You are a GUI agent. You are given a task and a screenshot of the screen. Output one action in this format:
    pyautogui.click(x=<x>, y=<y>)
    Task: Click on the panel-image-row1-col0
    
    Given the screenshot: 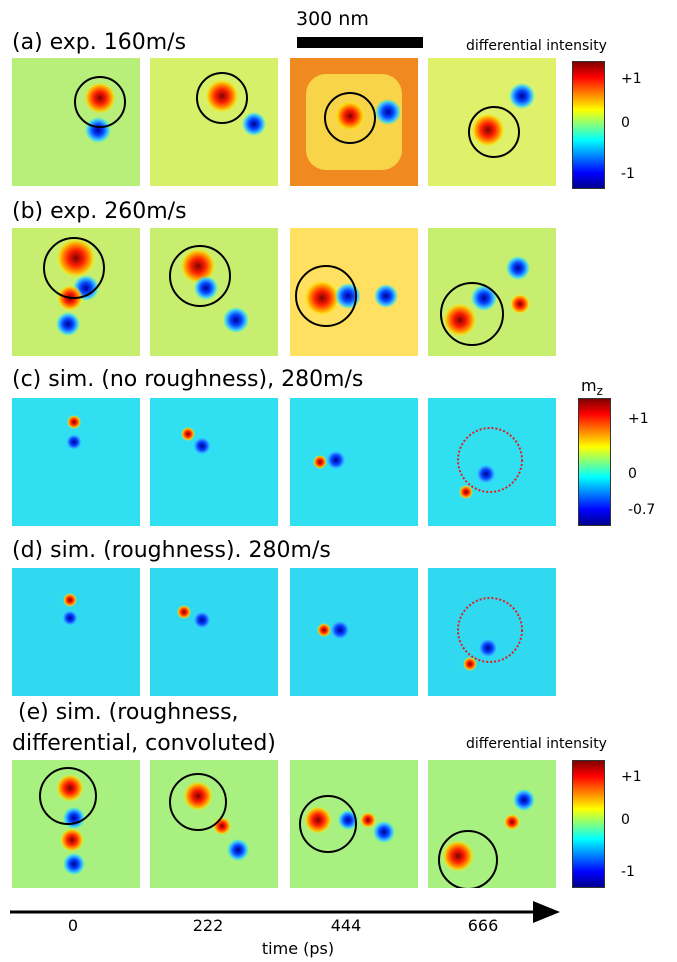 What is the action you would take?
    pyautogui.click(x=76, y=292)
    